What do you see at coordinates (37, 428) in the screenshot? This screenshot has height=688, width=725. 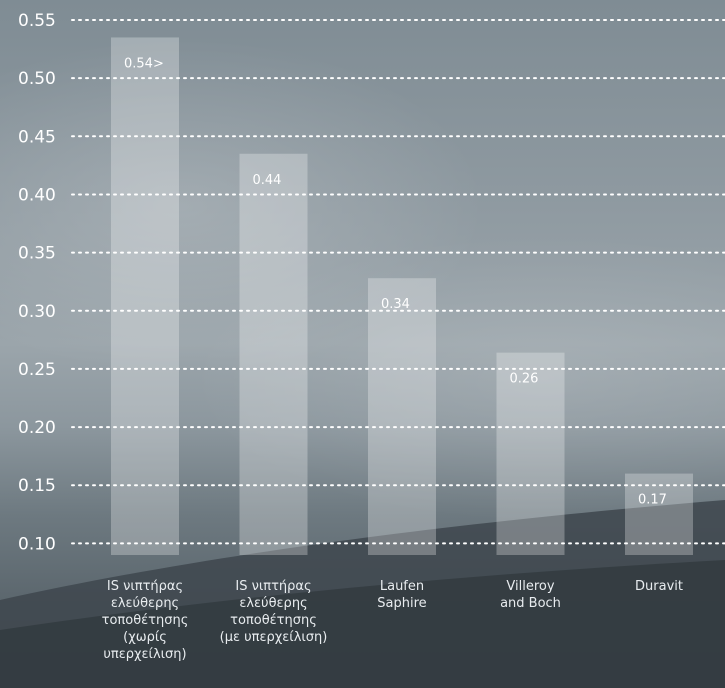 I see `y-tick-label: 0.20` at bounding box center [37, 428].